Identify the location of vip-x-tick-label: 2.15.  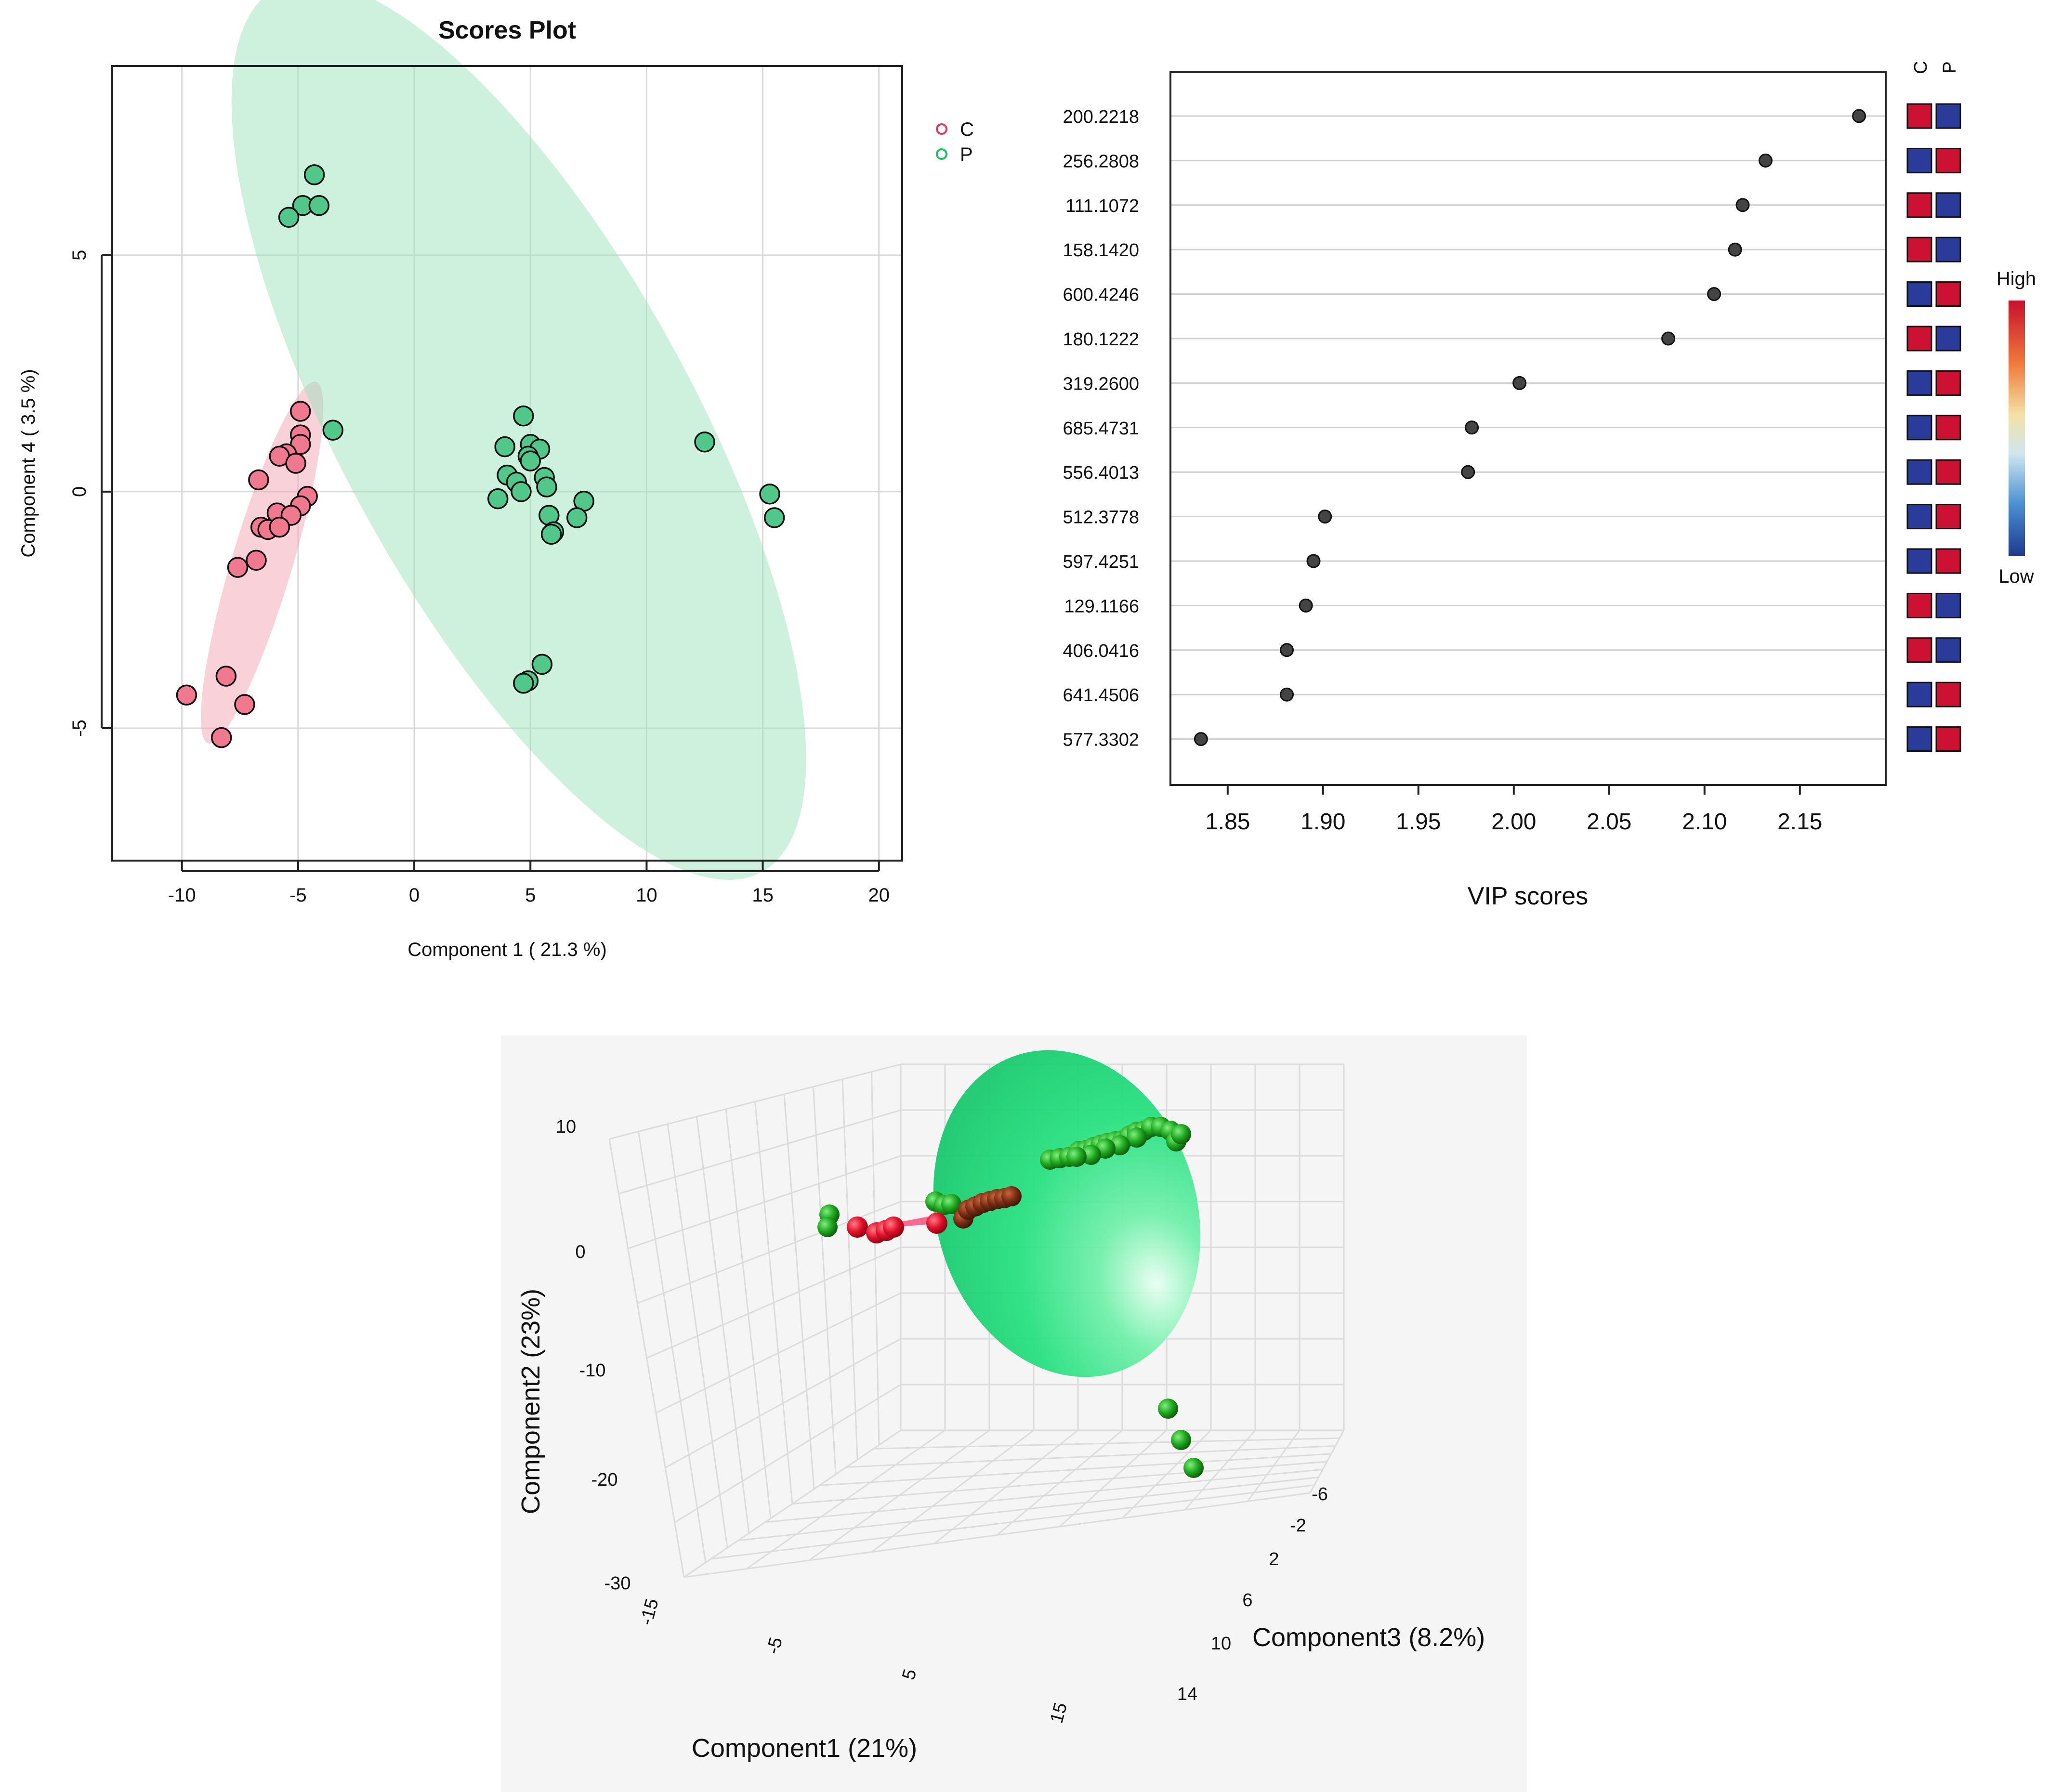
(1799, 822).